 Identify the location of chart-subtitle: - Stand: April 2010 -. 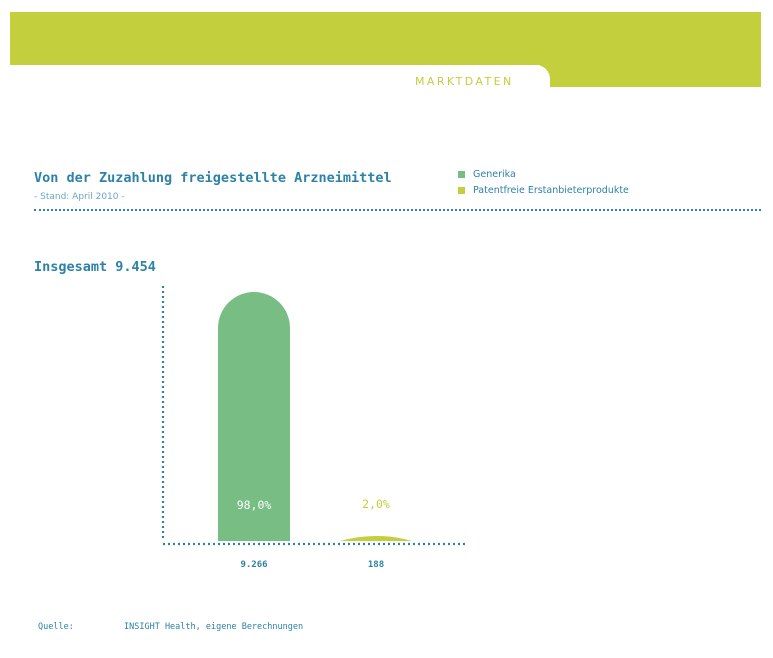
(79, 197).